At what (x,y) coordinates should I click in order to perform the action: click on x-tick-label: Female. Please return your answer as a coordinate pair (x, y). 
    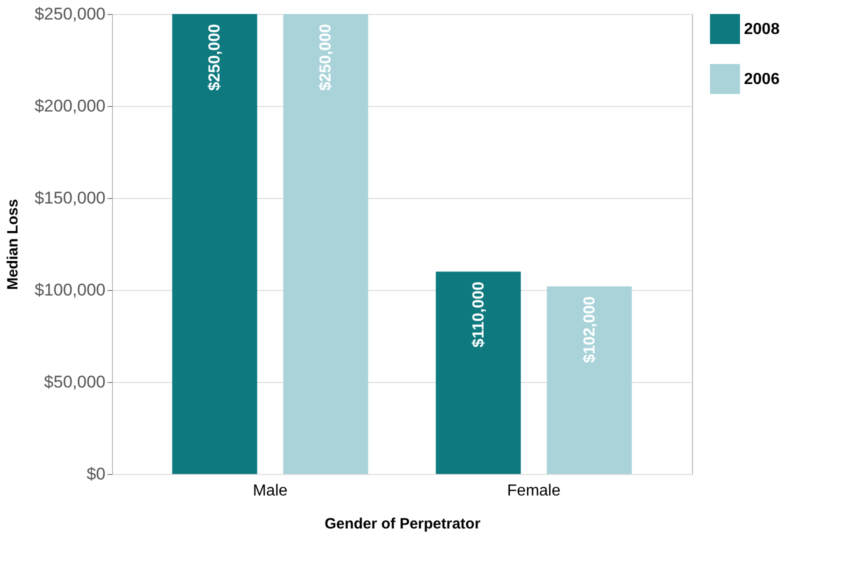
    Looking at the image, I should click on (534, 491).